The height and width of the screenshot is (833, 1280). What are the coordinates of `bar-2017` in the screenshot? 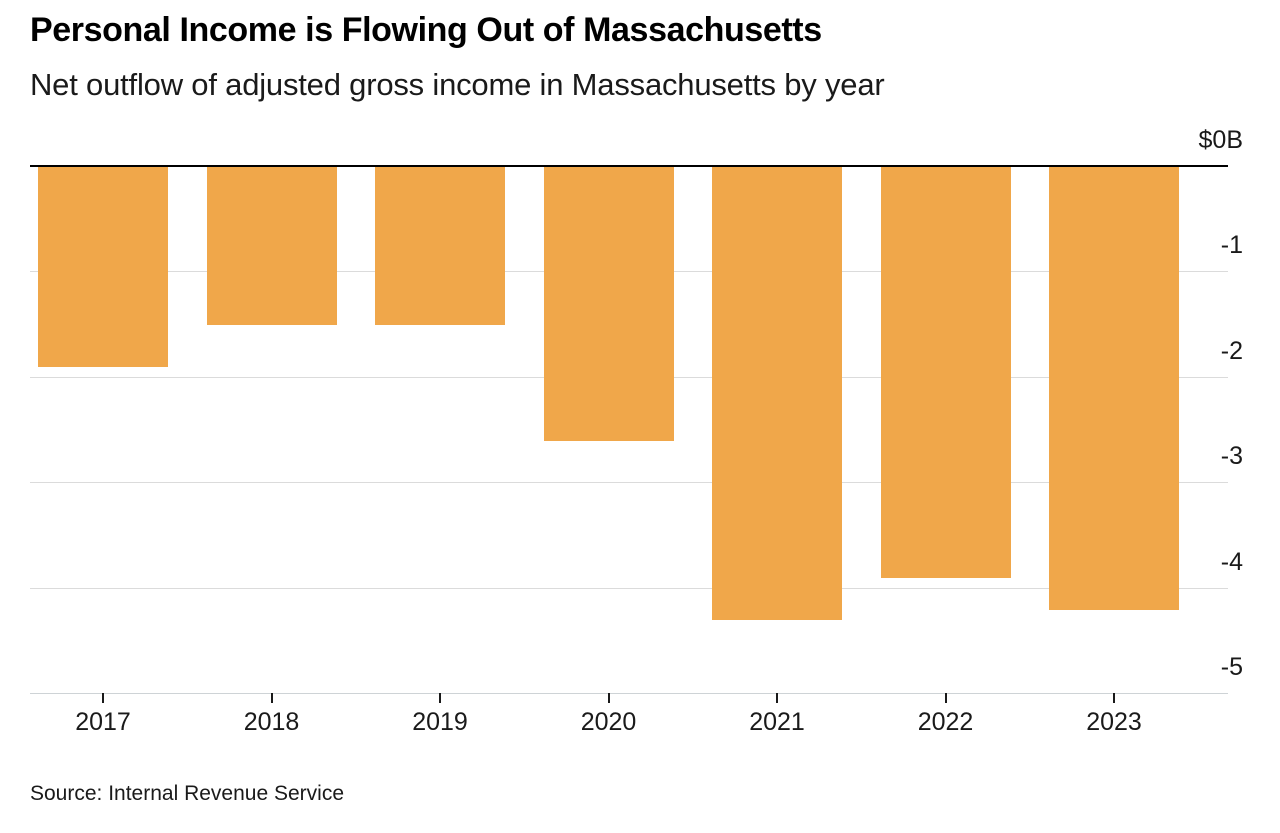 It's located at (103, 267).